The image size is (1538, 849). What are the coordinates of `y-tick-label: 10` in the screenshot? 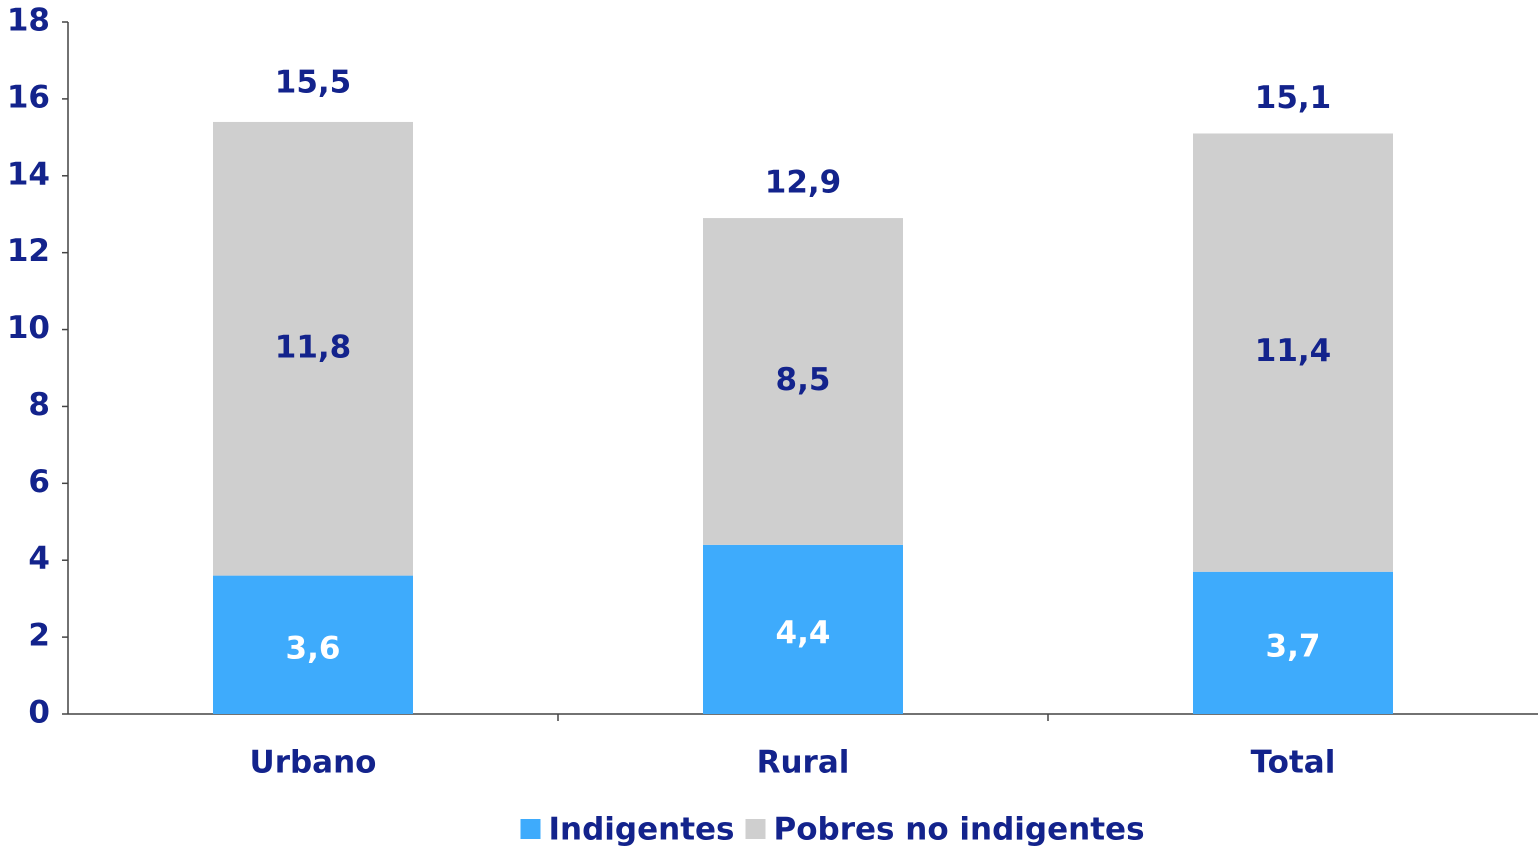 It's located at (28, 328).